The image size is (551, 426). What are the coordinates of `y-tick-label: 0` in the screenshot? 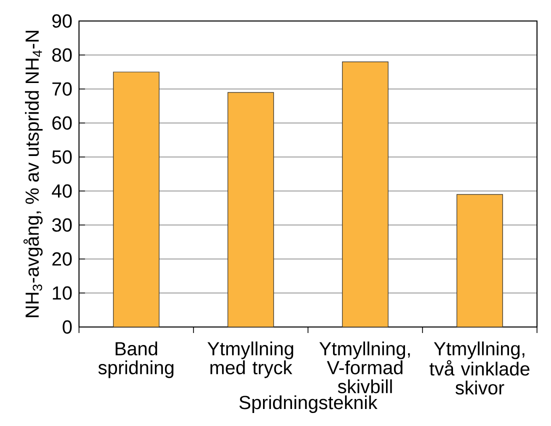 It's located at (67, 327).